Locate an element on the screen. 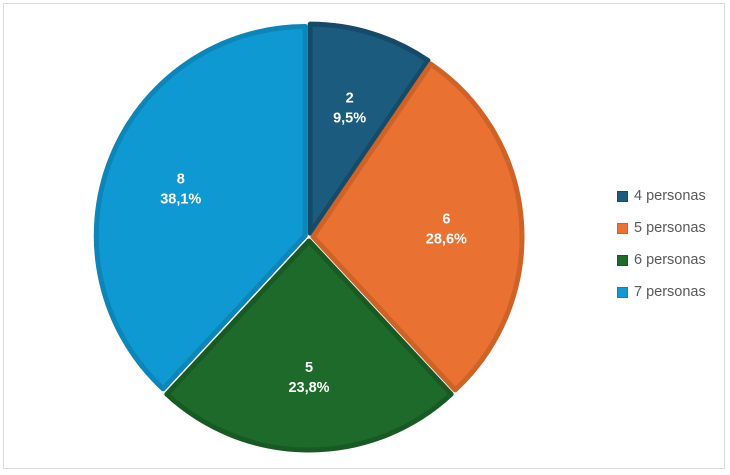 This screenshot has width=730, height=475. data-label-value-6-personas: 5 is located at coordinates (309, 368).